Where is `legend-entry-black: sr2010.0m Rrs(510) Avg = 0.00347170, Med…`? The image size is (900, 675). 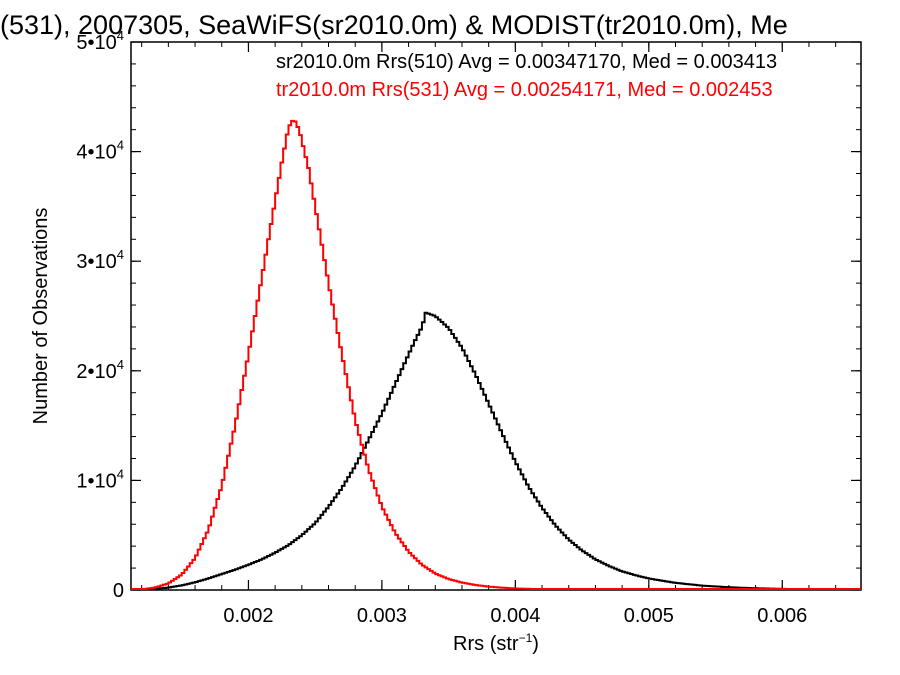 legend-entry-black: sr2010.0m Rrs(510) Avg = 0.00347170, Med… is located at coordinates (526, 62).